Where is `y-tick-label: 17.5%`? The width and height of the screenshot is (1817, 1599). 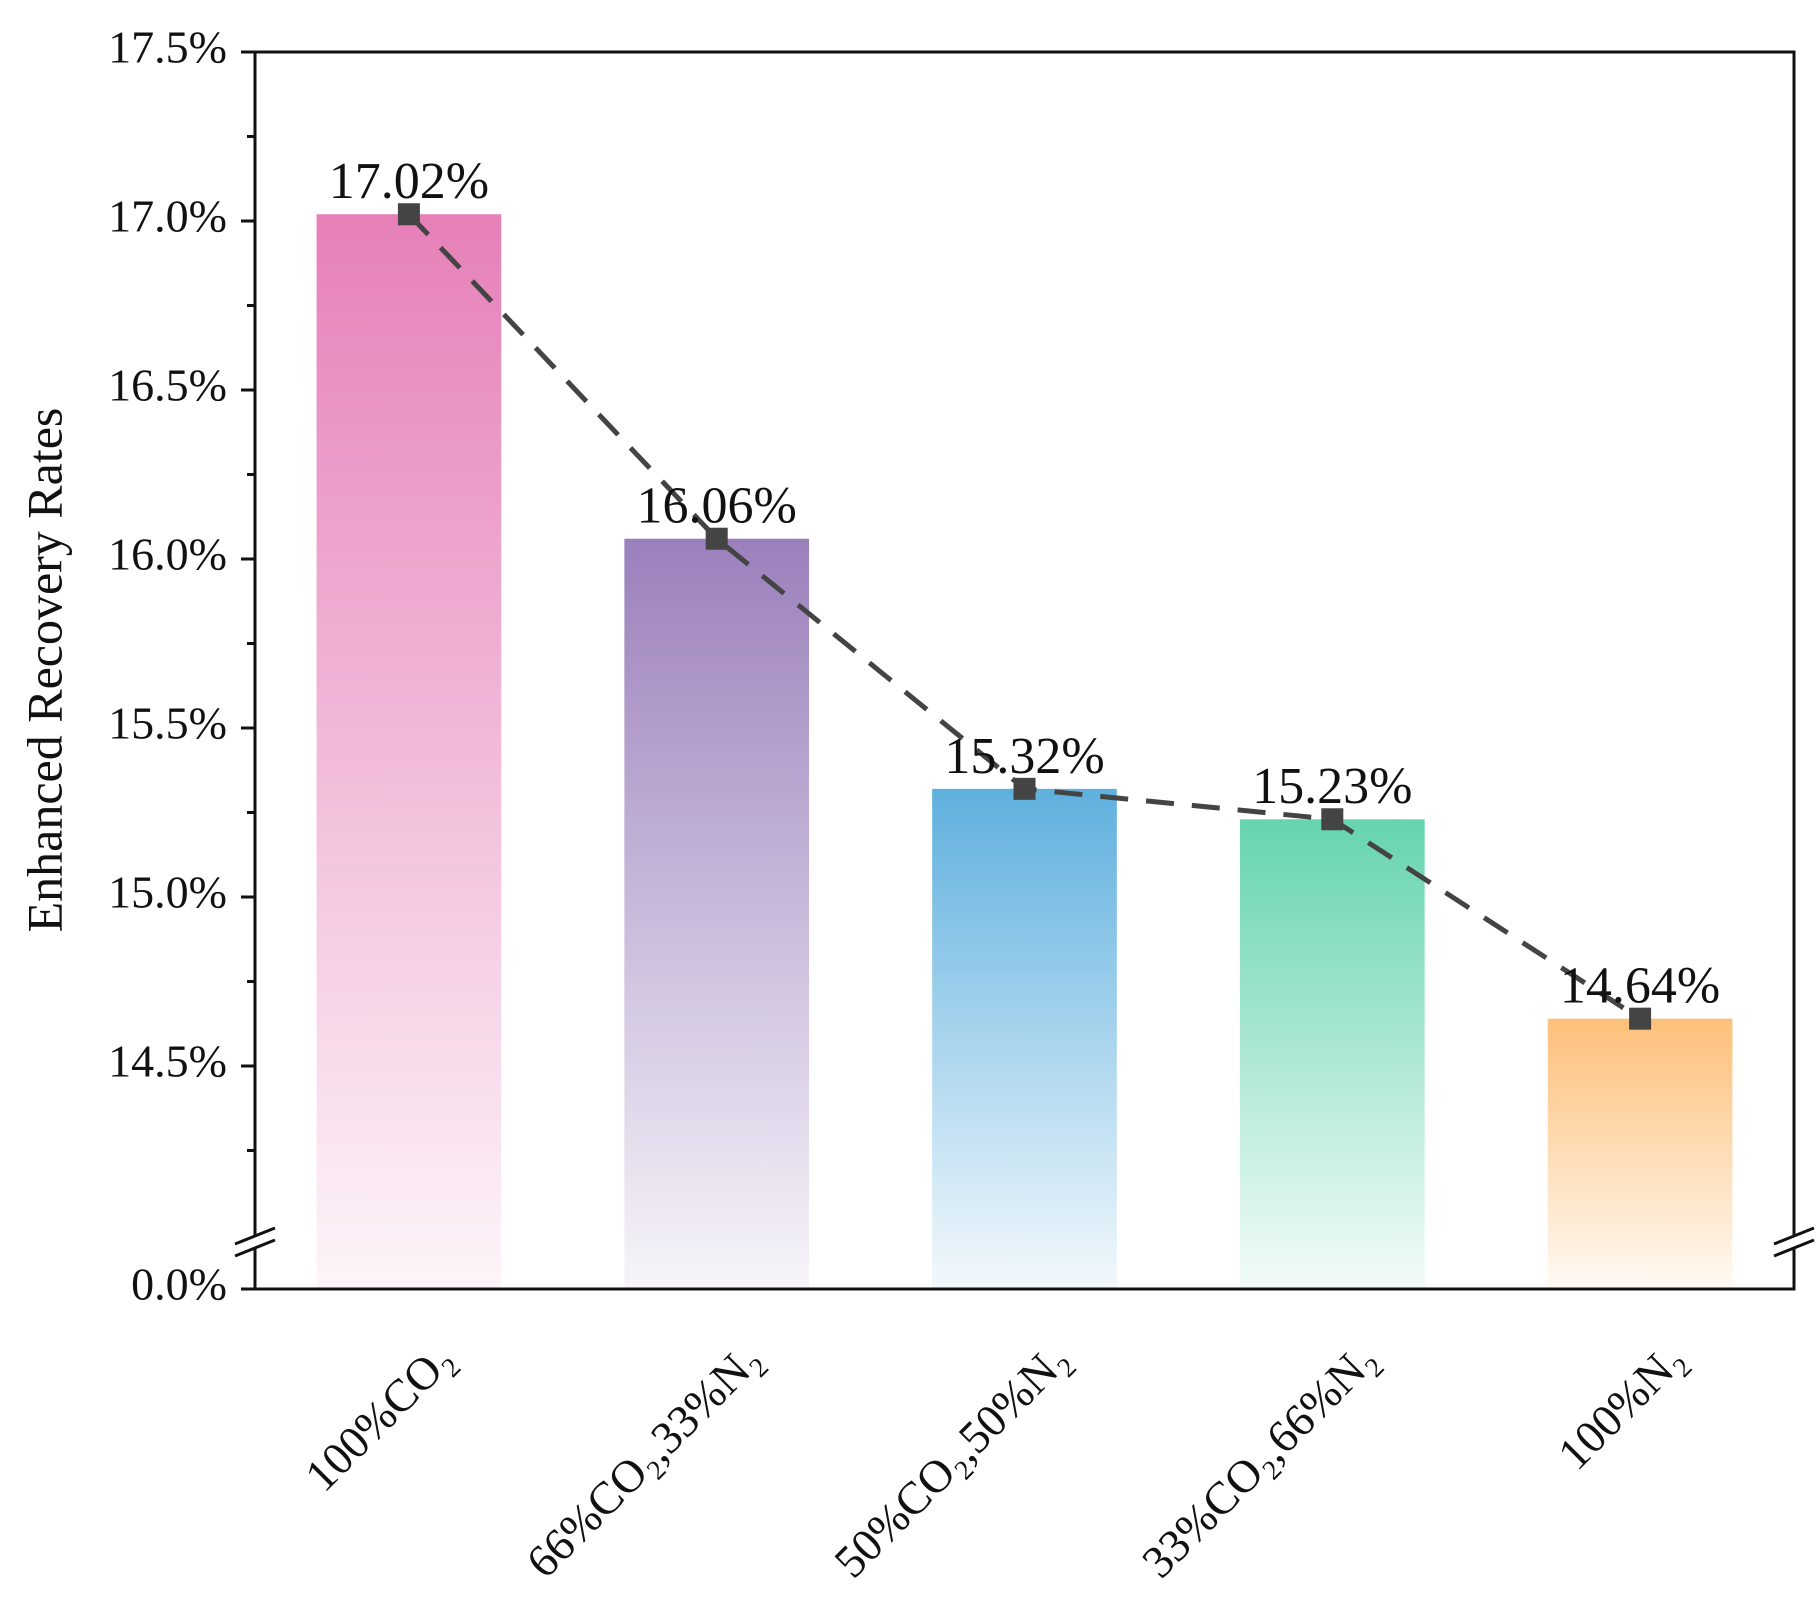 y-tick-label: 17.5% is located at coordinates (167, 47).